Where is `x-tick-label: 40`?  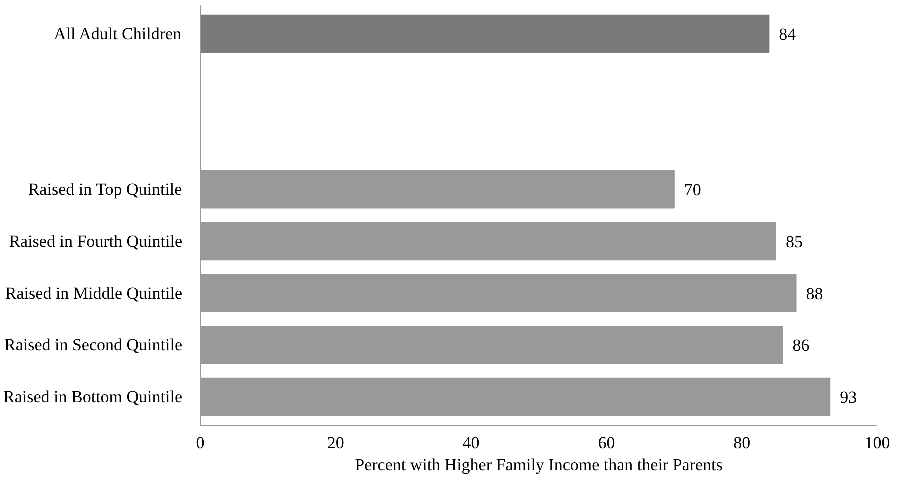
x-tick-label: 40 is located at coordinates (471, 443).